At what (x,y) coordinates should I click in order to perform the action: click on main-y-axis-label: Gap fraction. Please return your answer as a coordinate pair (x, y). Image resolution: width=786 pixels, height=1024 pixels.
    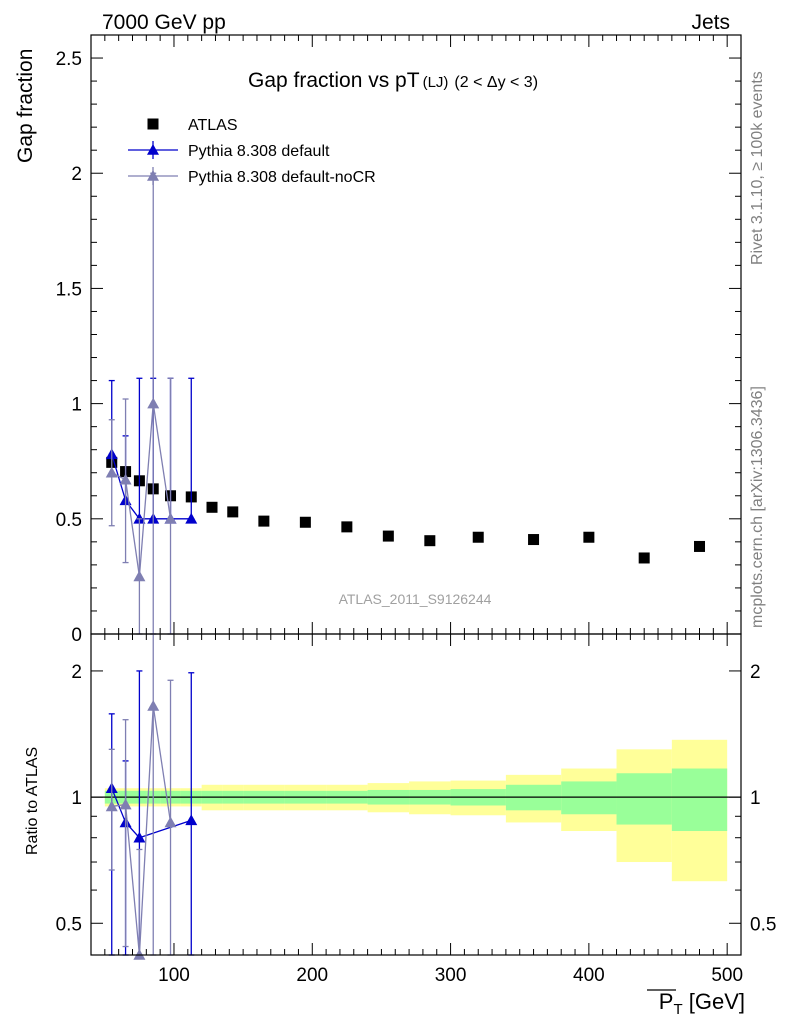
    Looking at the image, I should click on (25, 106).